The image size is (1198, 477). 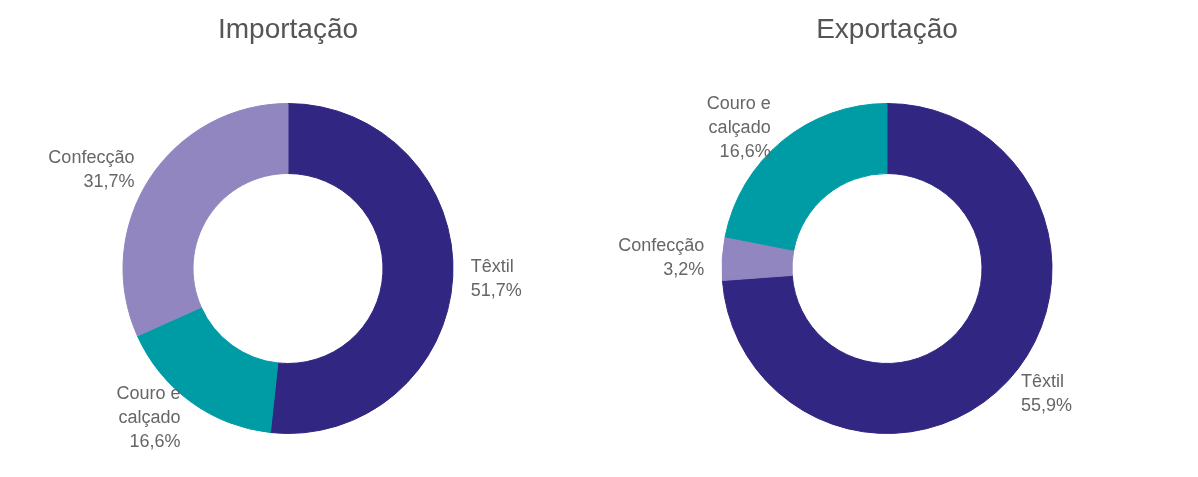 I want to click on chart-title: Exportação, so click(x=887, y=28).